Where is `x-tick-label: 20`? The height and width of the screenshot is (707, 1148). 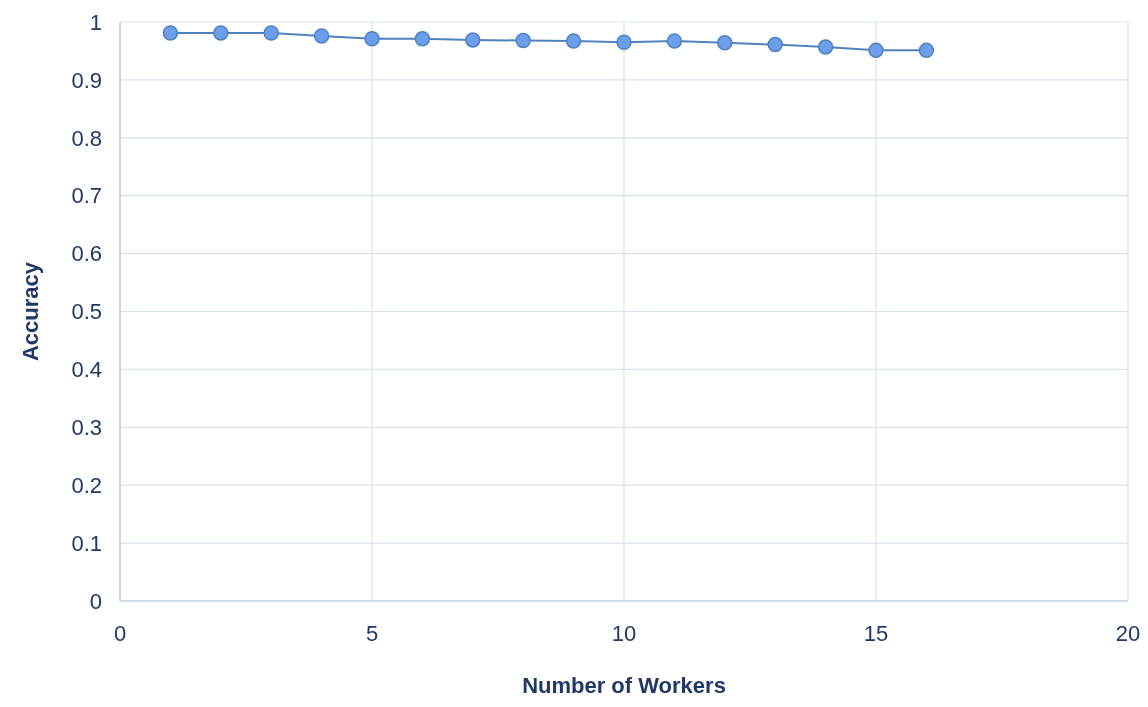 x-tick-label: 20 is located at coordinates (1128, 633).